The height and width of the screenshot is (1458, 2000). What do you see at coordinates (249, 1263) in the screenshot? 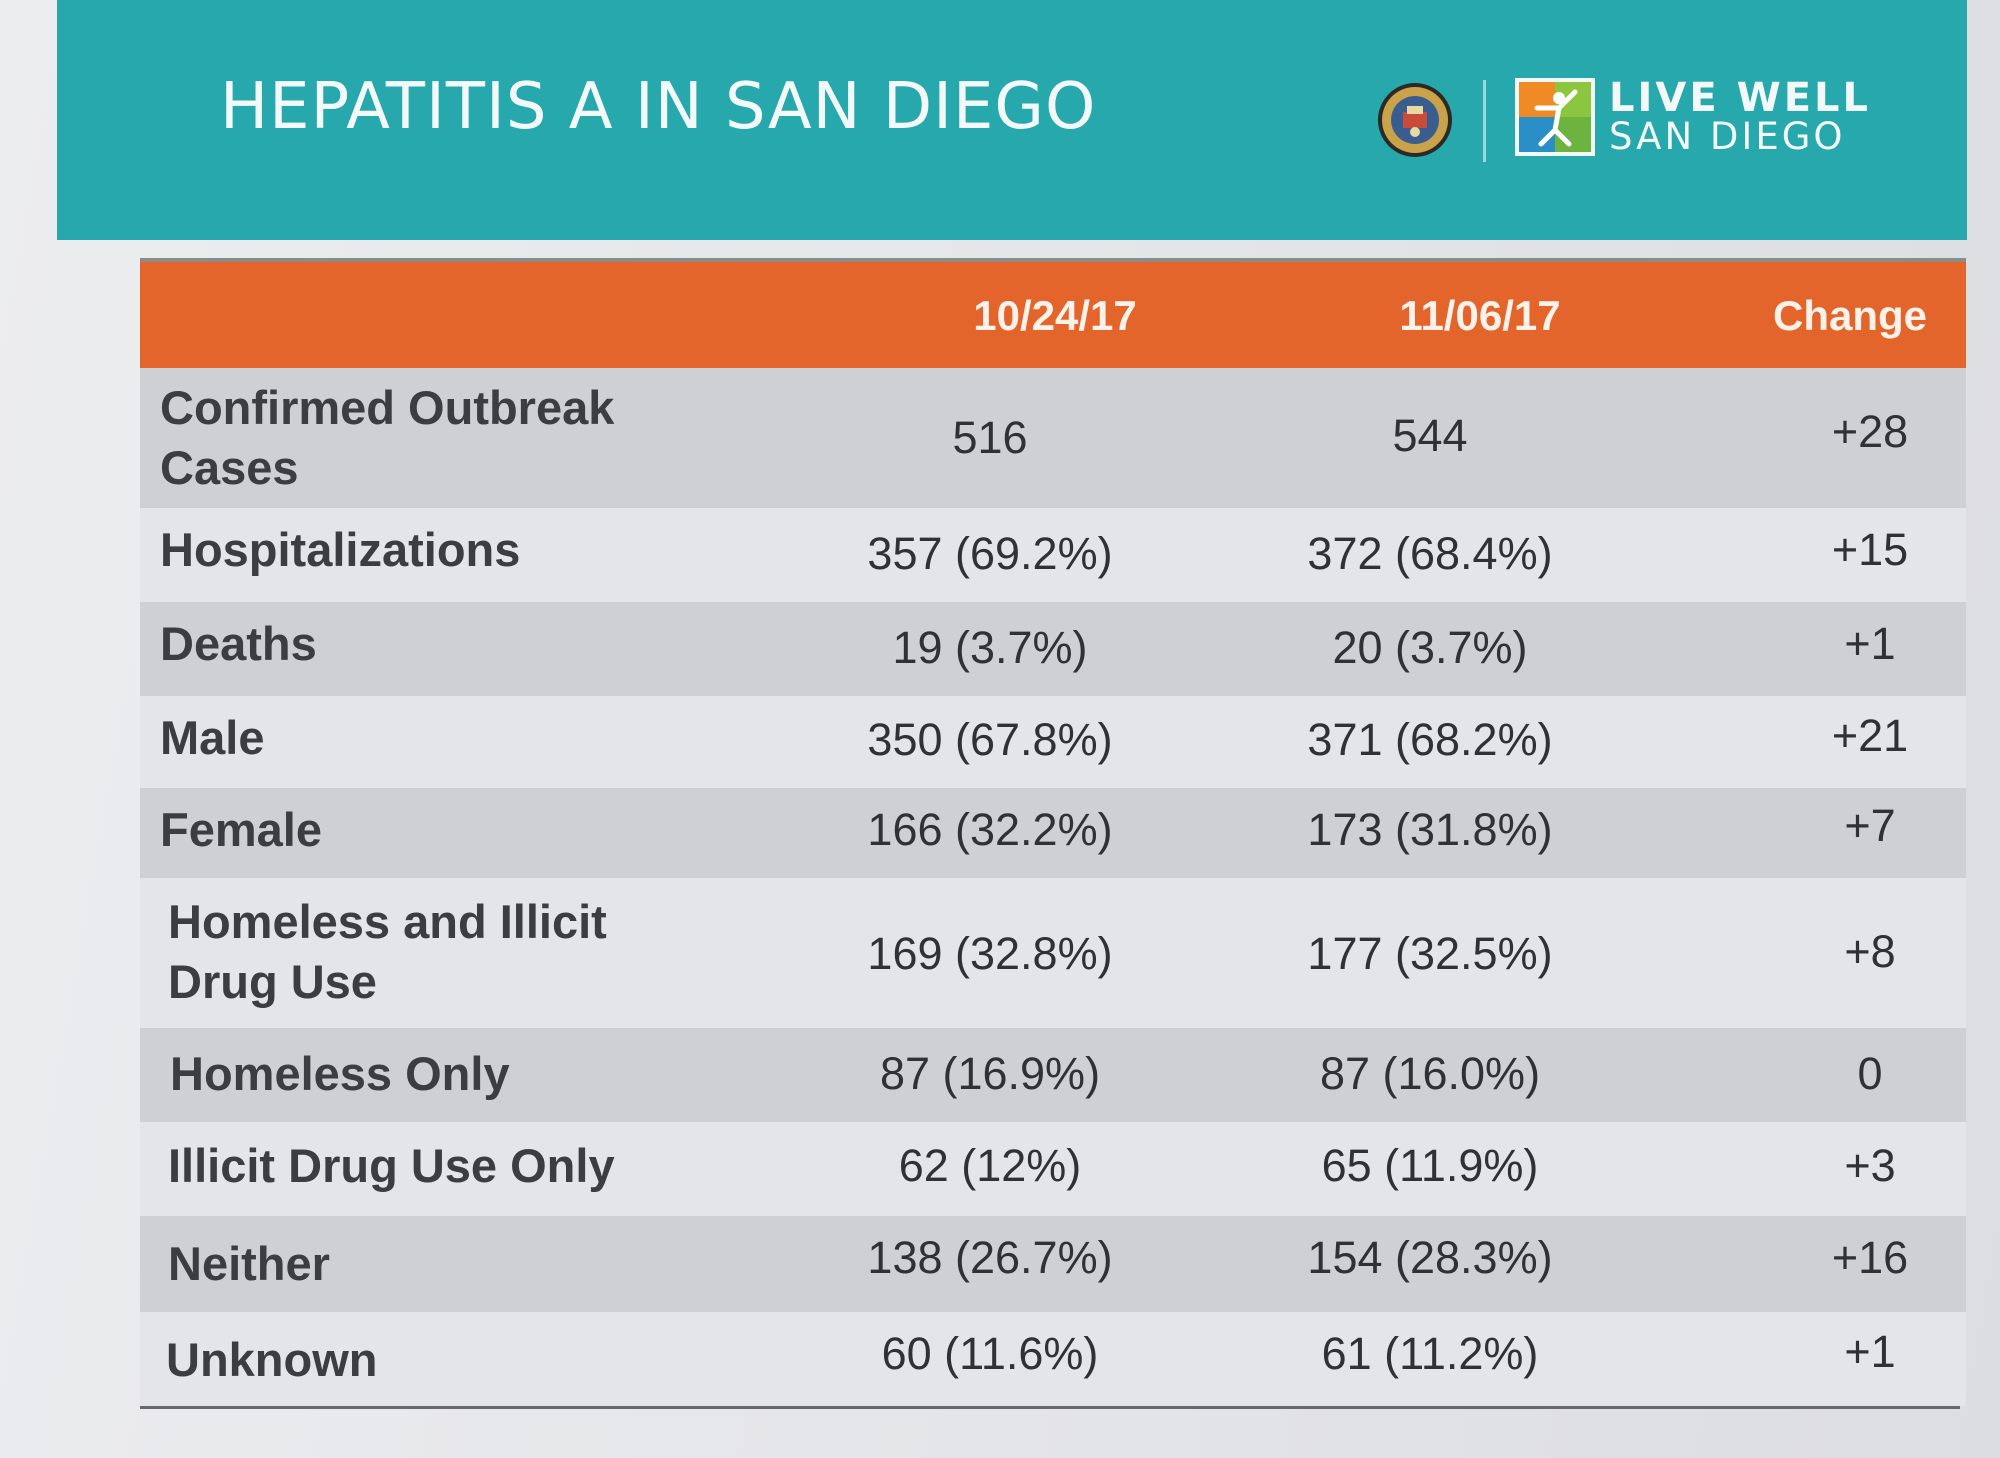
I see `row-label: Neither` at bounding box center [249, 1263].